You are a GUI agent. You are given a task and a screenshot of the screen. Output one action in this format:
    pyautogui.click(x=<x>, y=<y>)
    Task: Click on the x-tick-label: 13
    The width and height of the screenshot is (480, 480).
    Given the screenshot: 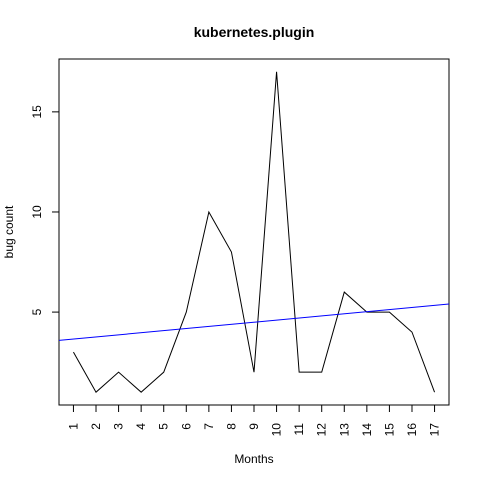 What is the action you would take?
    pyautogui.click(x=344, y=430)
    